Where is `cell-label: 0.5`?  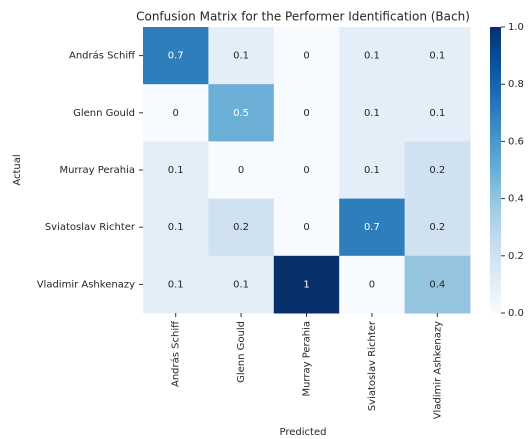 cell-label: 0.5 is located at coordinates (241, 113).